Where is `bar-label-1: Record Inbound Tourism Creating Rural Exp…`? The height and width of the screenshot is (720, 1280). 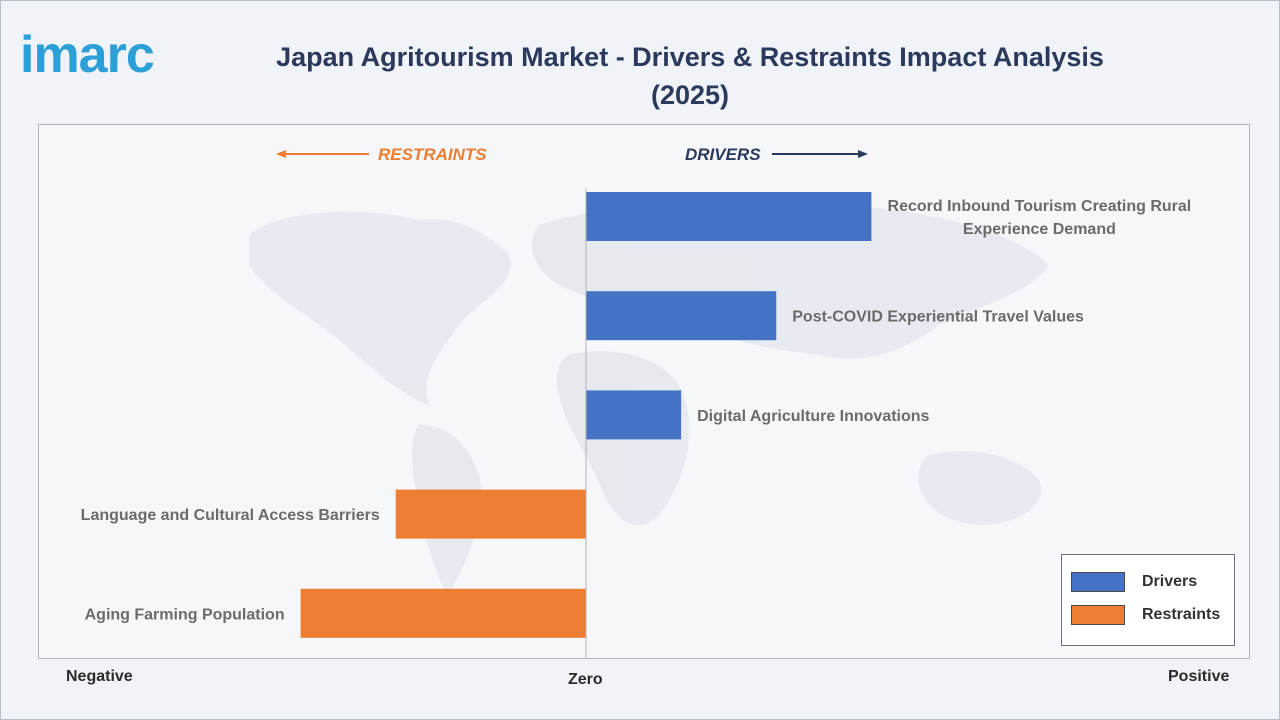
bar-label-1: Record Inbound Tourism Creating Rural Exp… is located at coordinates (1040, 218).